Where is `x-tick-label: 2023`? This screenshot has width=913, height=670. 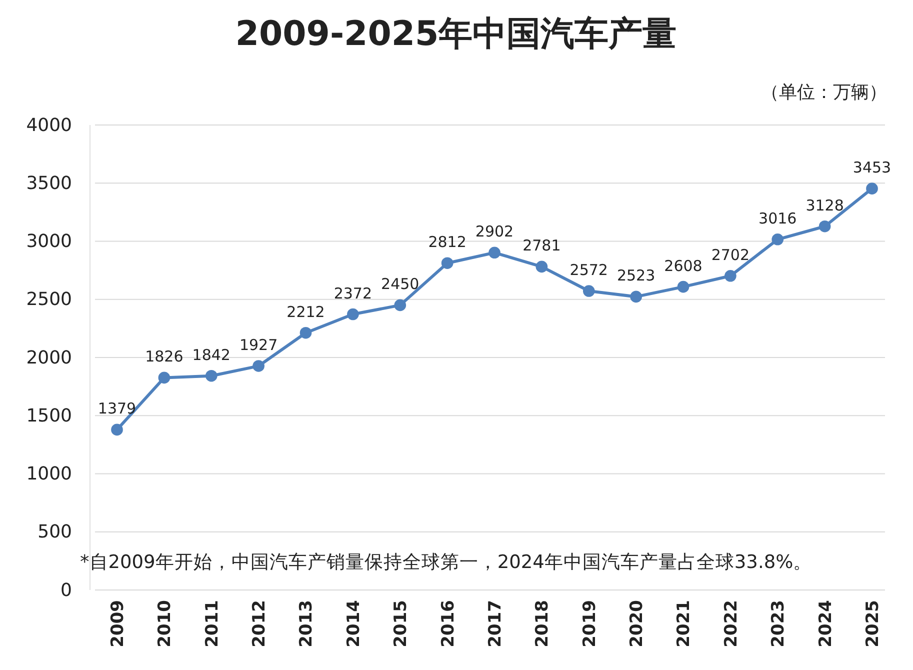
x-tick-label: 2023 is located at coordinates (778, 624).